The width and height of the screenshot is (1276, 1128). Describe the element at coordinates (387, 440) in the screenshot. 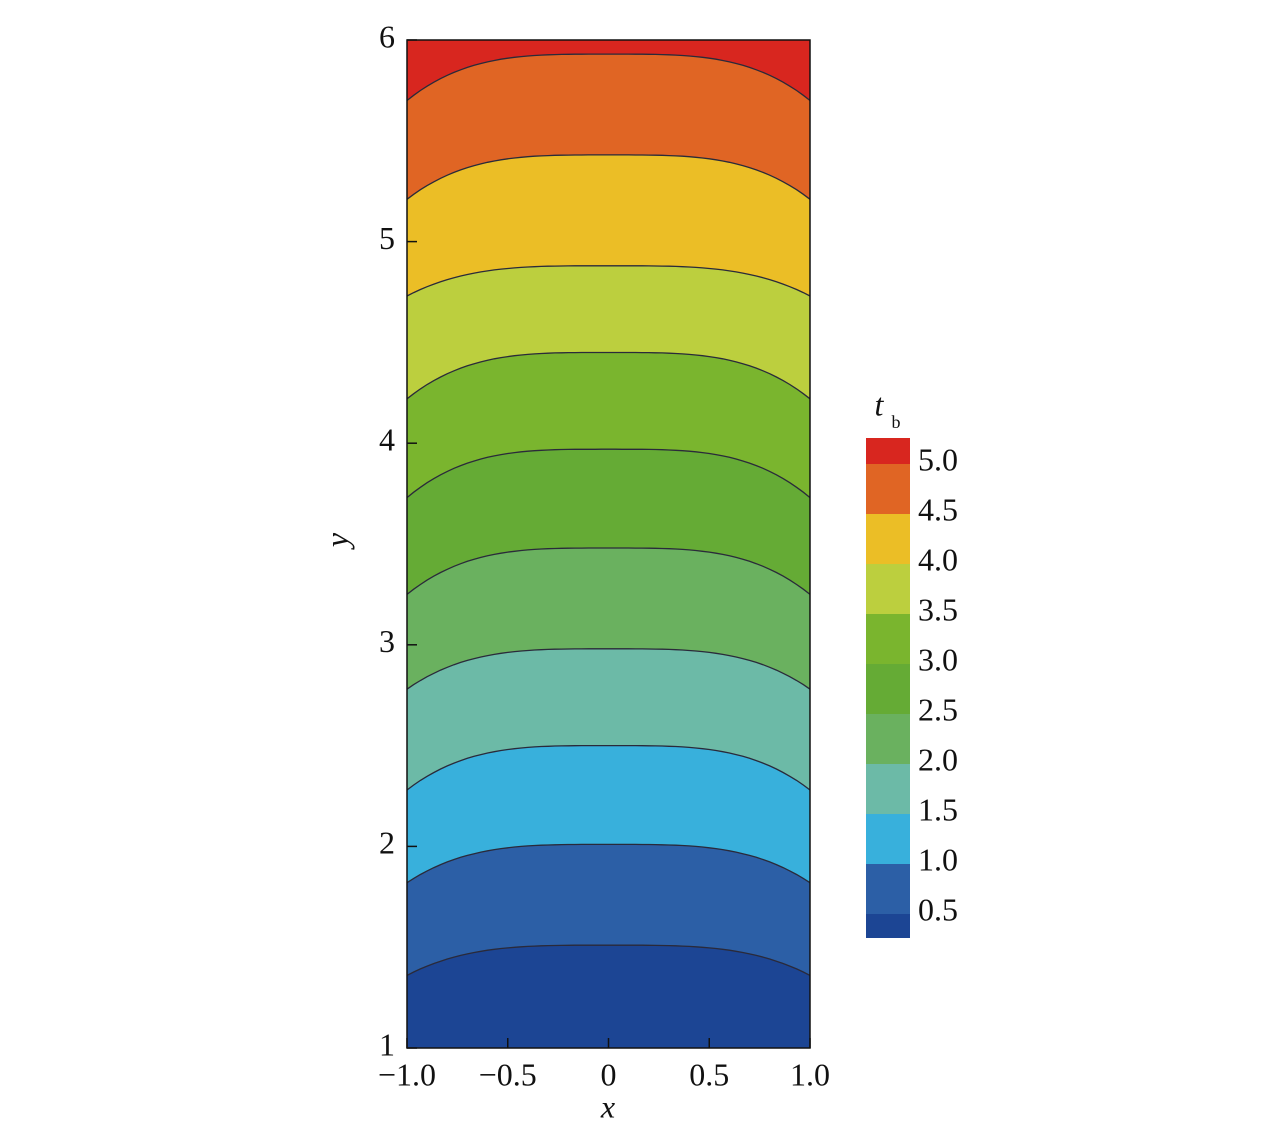

I see `y-tick-label: 4` at that location.